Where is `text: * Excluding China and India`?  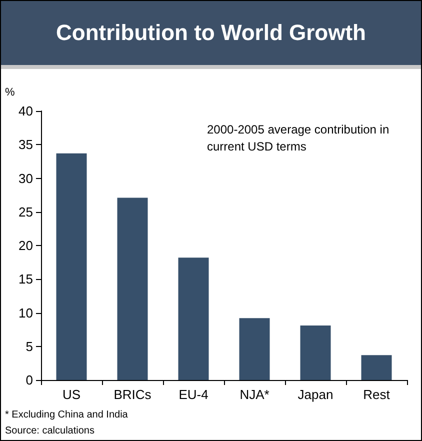 text: * Excluding China and India is located at coordinates (66, 415).